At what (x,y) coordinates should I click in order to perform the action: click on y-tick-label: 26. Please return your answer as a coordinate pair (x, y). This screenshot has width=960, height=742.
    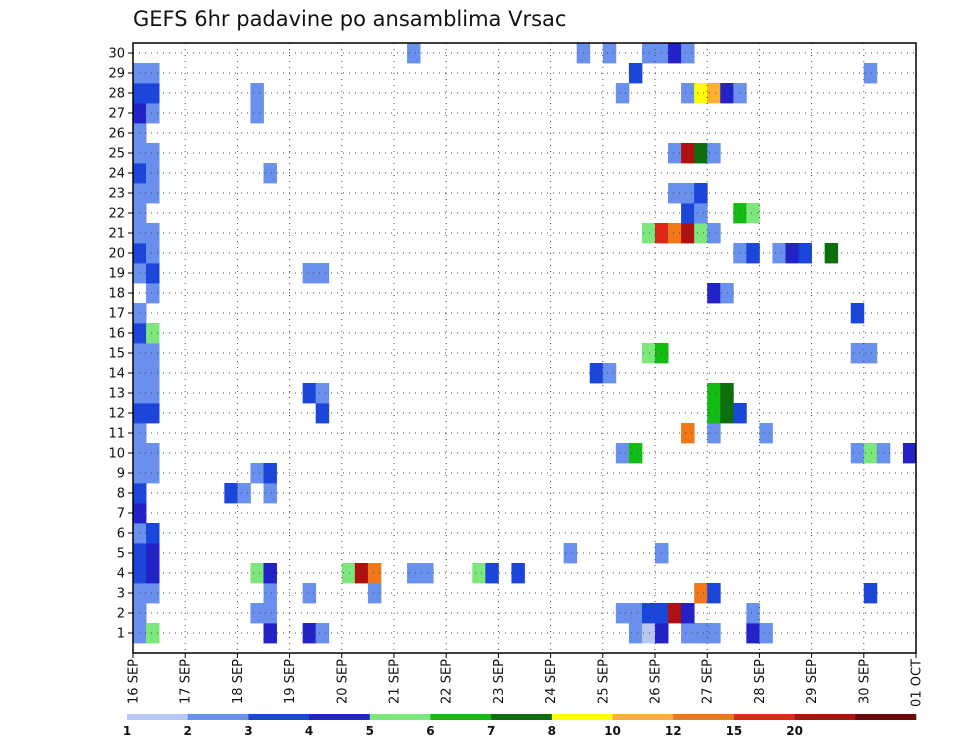
    Looking at the image, I should click on (116, 134).